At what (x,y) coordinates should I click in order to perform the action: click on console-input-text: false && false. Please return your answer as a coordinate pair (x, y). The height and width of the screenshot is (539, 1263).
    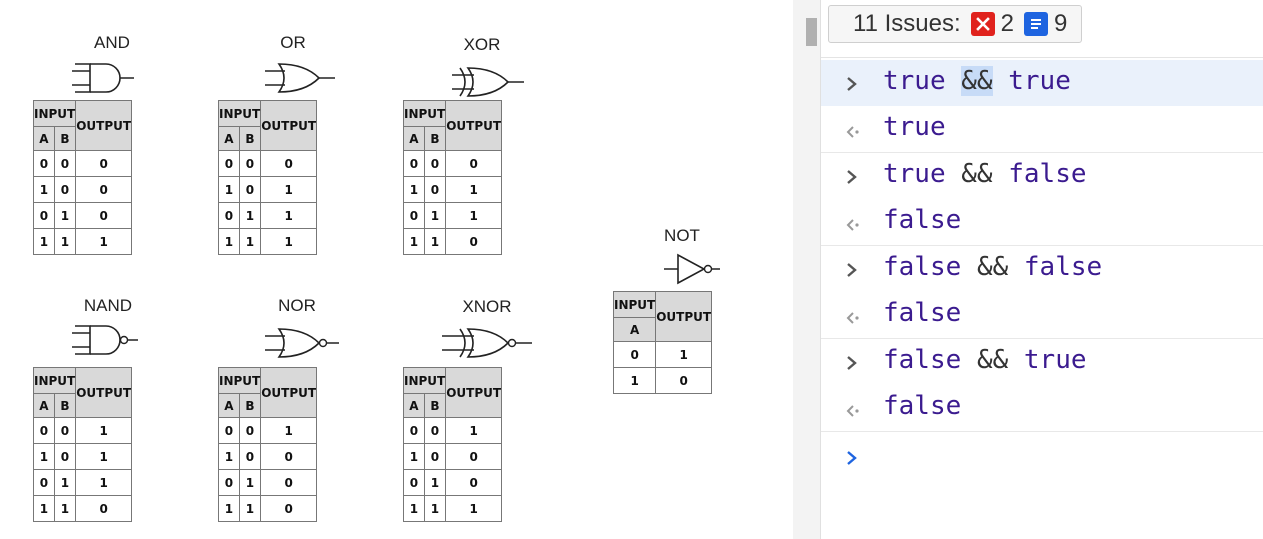
    Looking at the image, I should click on (992, 267).